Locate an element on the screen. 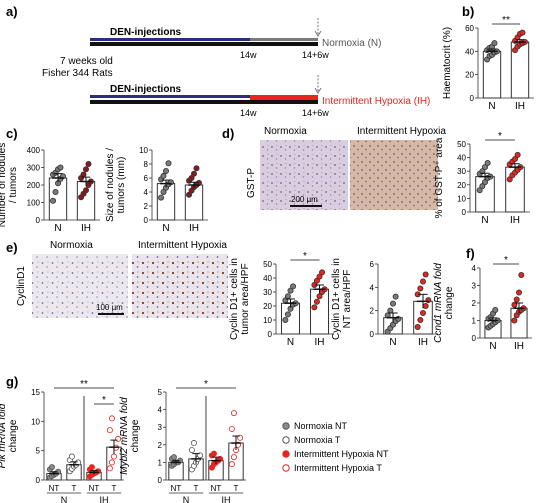 This screenshot has width=550, height=503. legend-label: Normoxia NT is located at coordinates (321, 426).